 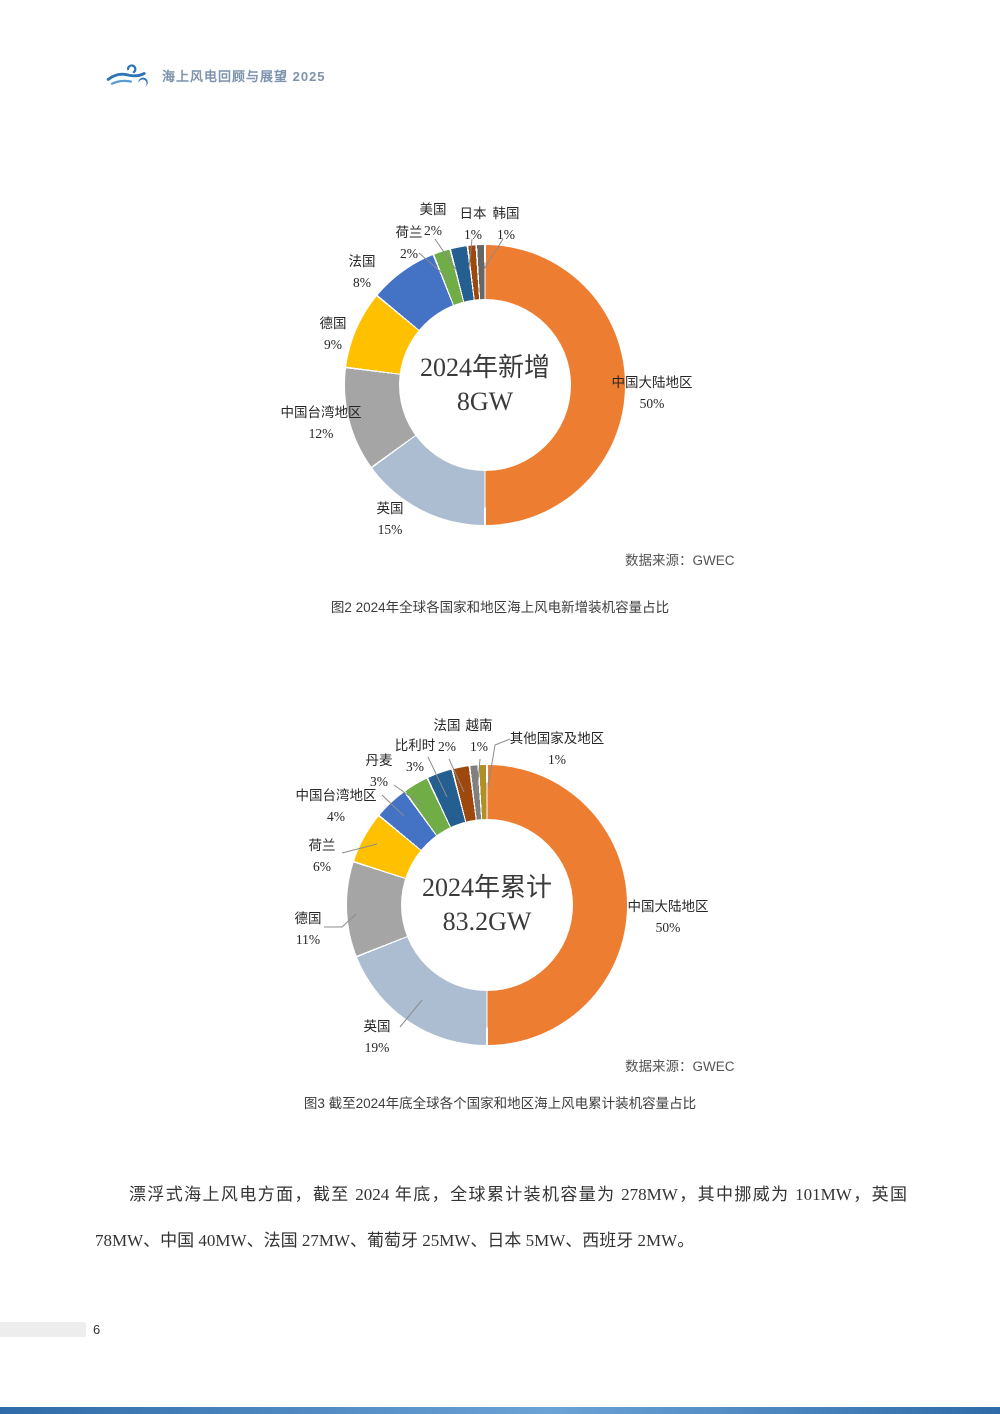 What do you see at coordinates (377, 1037) in the screenshot?
I see `slice-label-uk: 英国 19%` at bounding box center [377, 1037].